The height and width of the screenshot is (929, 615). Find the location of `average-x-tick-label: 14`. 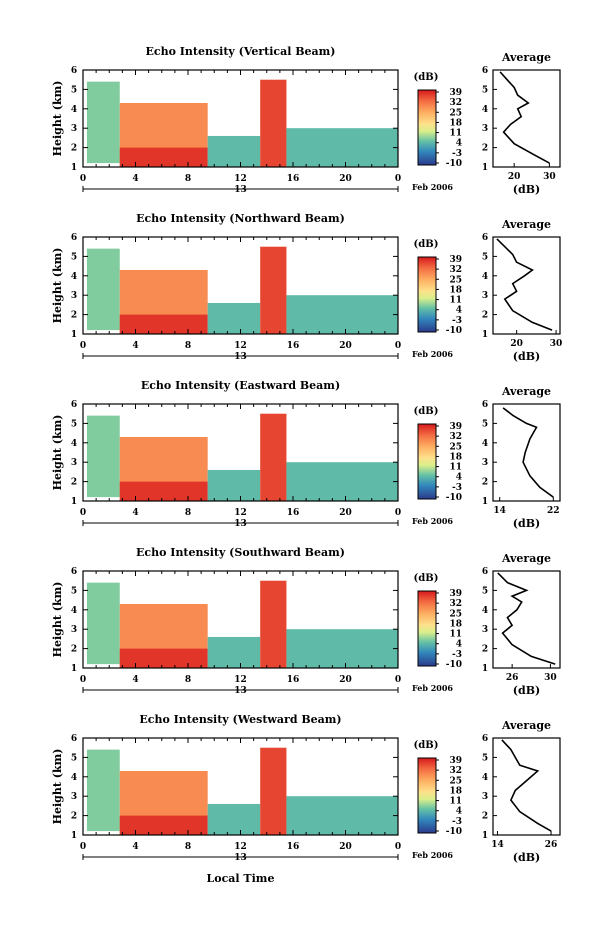

average-x-tick-label: 14 is located at coordinates (497, 845).